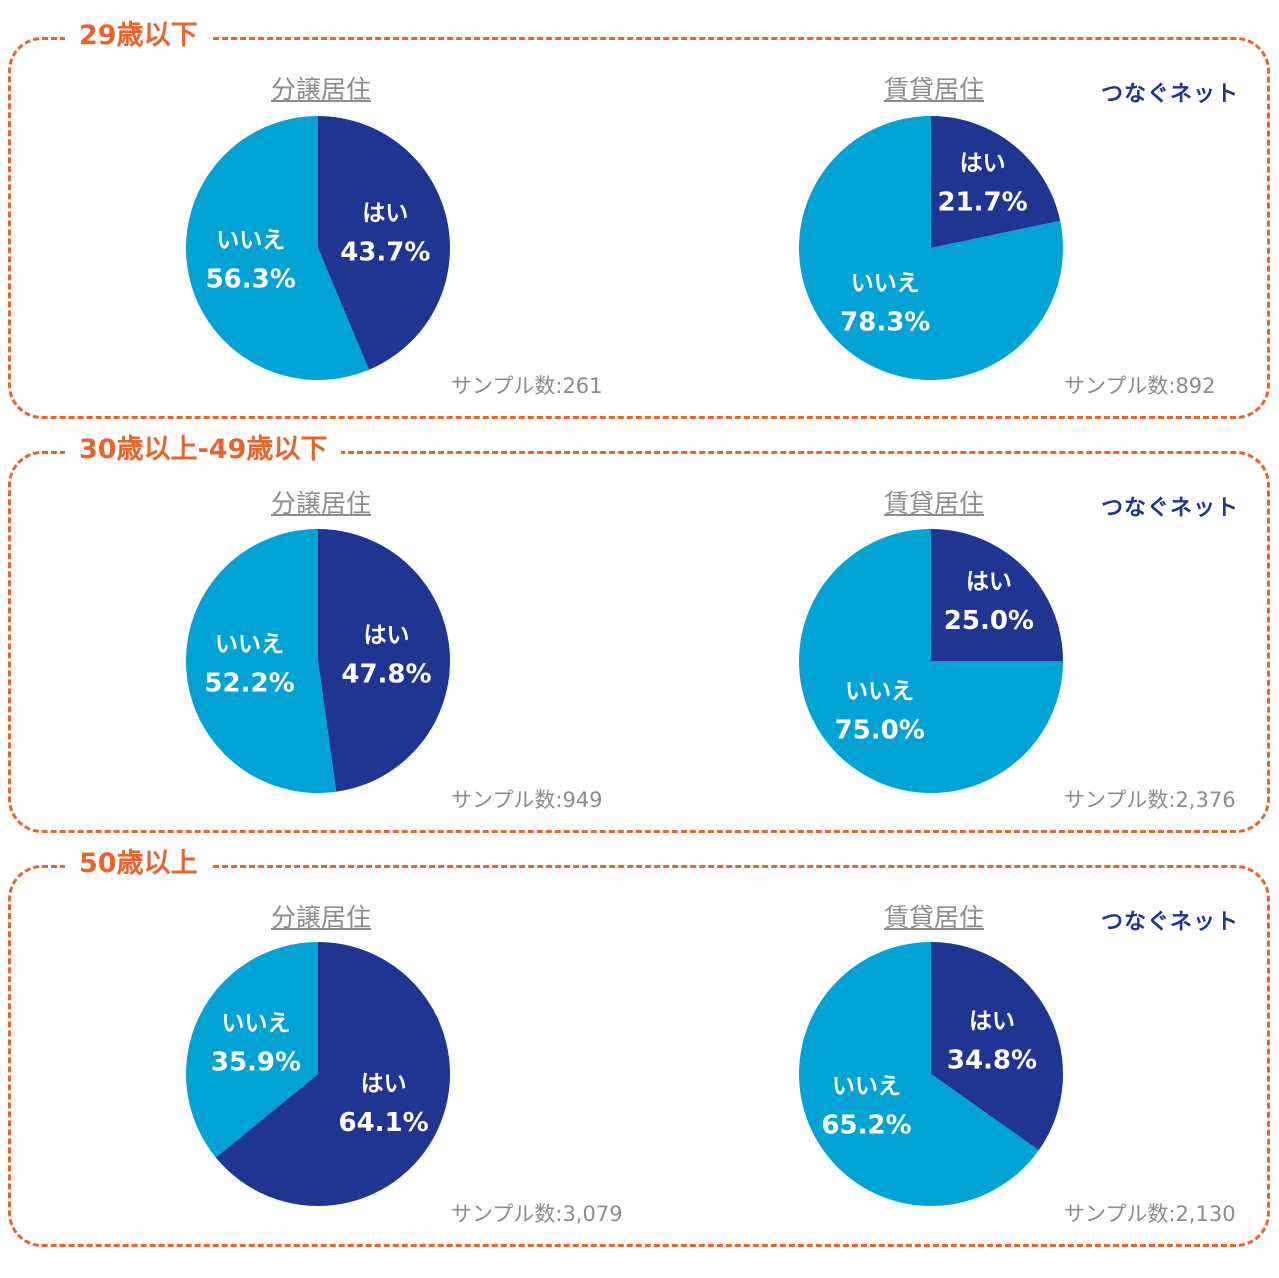 The height and width of the screenshot is (1278, 1279). I want to click on slice-value-no: 75.0%, so click(880, 730).